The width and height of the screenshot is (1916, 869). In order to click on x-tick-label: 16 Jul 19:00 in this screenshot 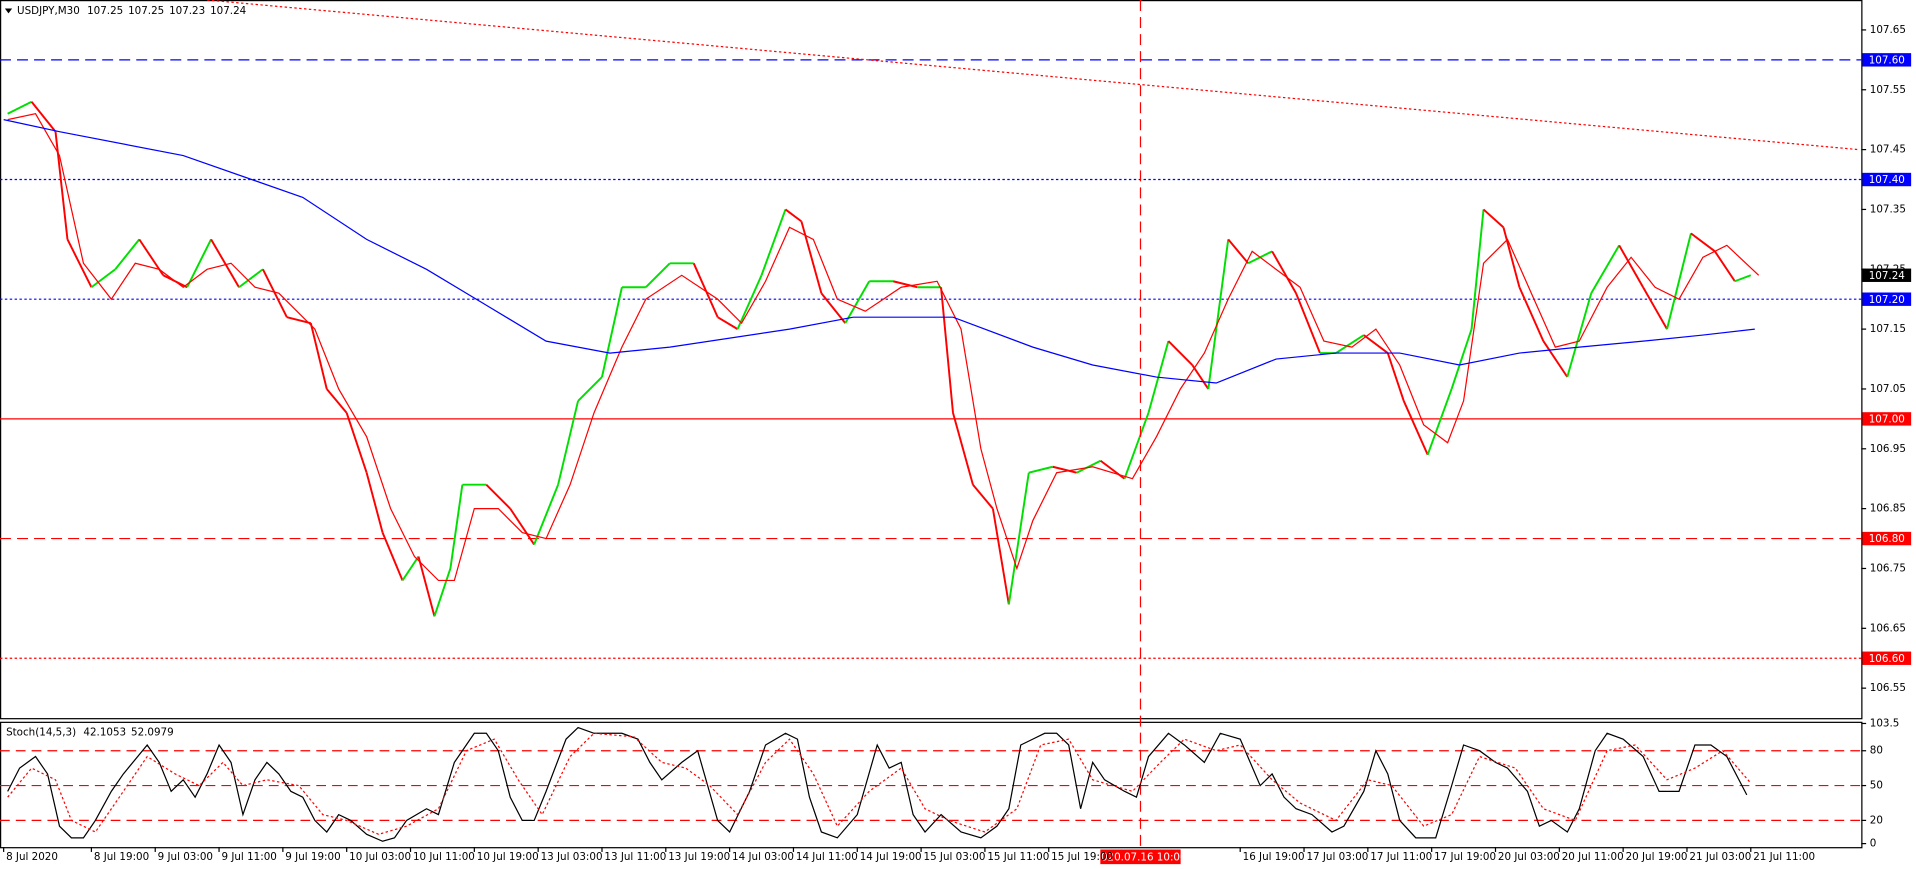, I will do `click(1274, 857)`.